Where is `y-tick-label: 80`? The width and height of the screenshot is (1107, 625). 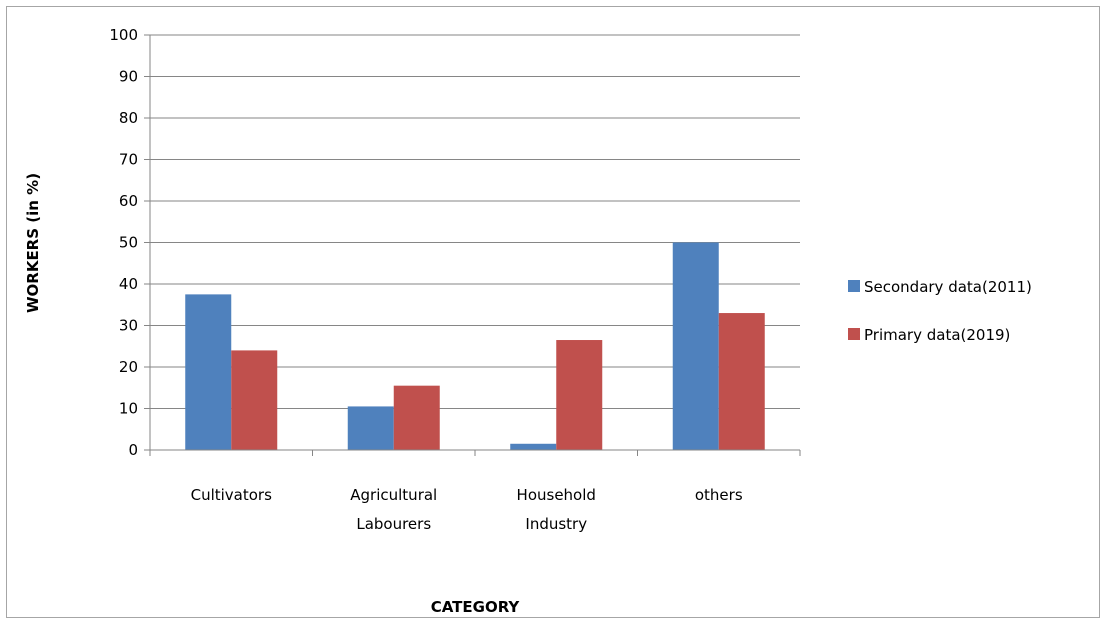
y-tick-label: 80 is located at coordinates (128, 118).